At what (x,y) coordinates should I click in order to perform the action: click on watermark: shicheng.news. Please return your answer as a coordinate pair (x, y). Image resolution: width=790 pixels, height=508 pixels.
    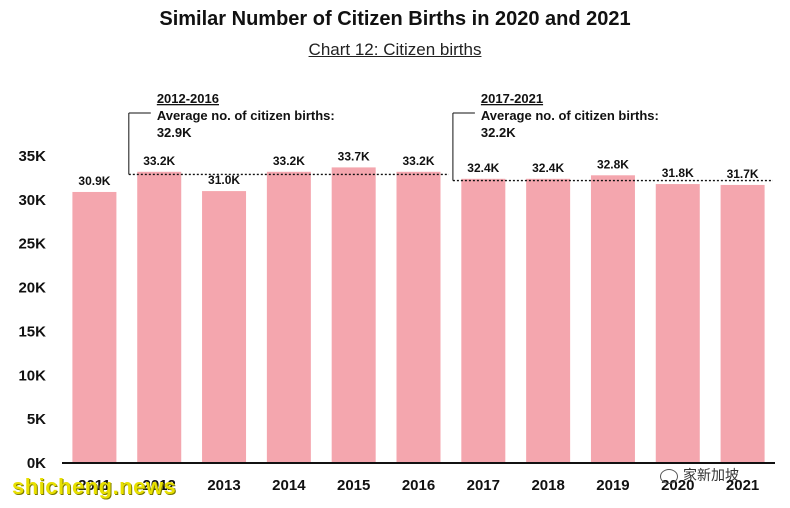
    Looking at the image, I should click on (94, 486).